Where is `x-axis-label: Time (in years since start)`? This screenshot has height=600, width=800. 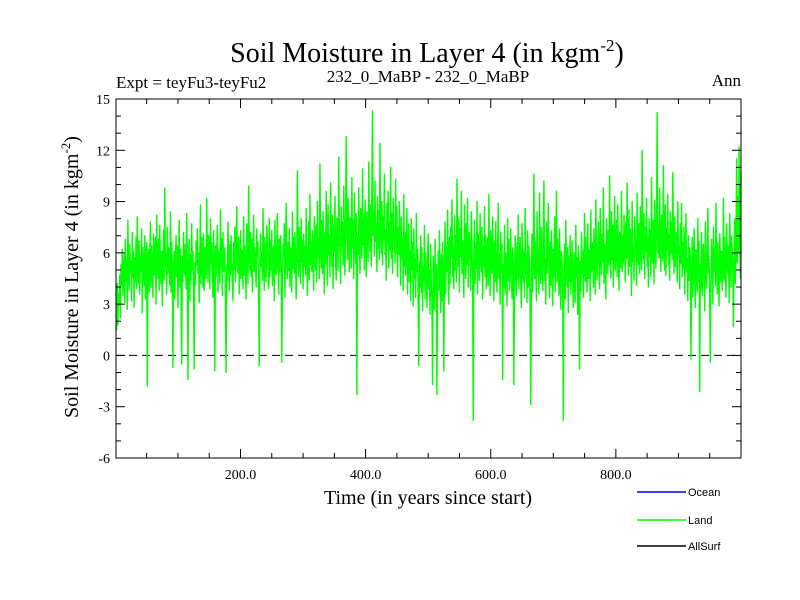 x-axis-label: Time (in years since start) is located at coordinates (428, 498).